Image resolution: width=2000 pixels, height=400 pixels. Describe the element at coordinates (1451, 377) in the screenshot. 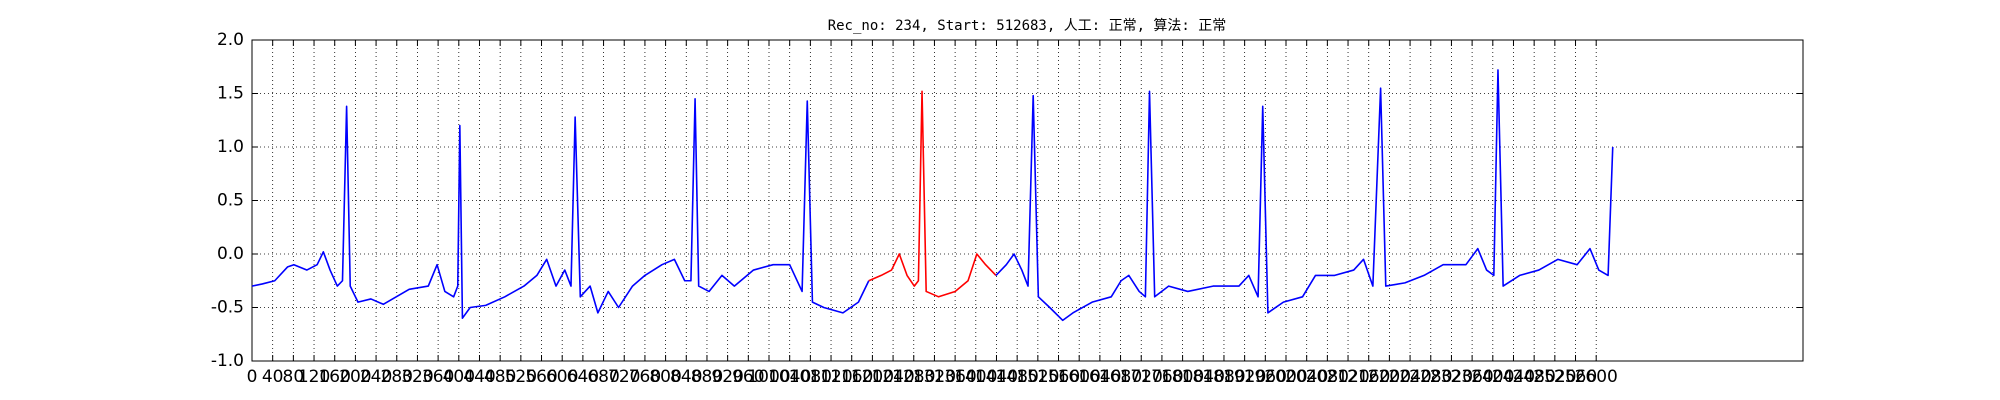

I see `x-tick-label: 2320` at that location.